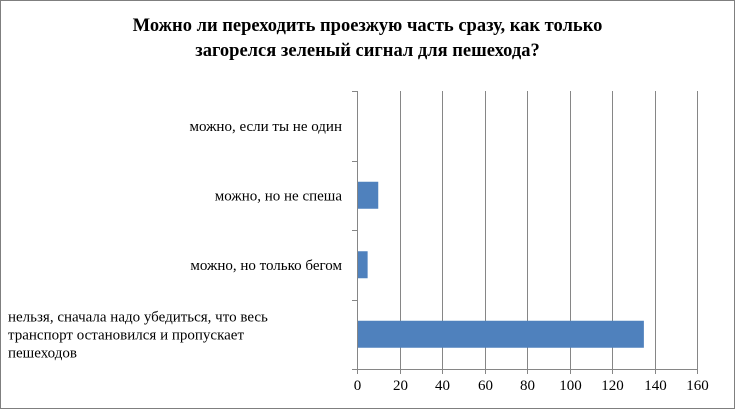  What do you see at coordinates (138, 317) in the screenshot?
I see `category-label-line: нельзя, сначала надо убедиться, что весь` at bounding box center [138, 317].